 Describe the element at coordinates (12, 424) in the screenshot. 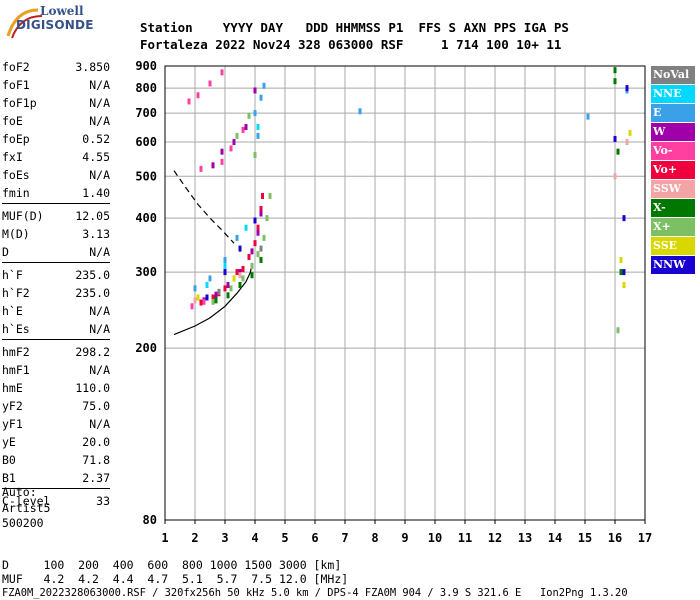

I see `param-name: yF1` at that location.